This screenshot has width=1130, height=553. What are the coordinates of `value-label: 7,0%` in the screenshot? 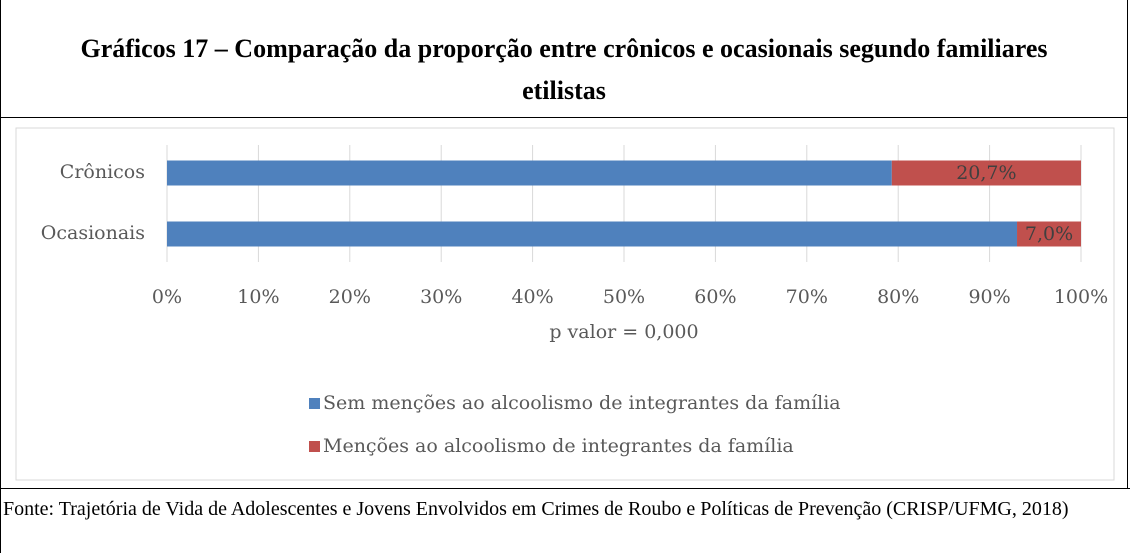 It's located at (1049, 234).